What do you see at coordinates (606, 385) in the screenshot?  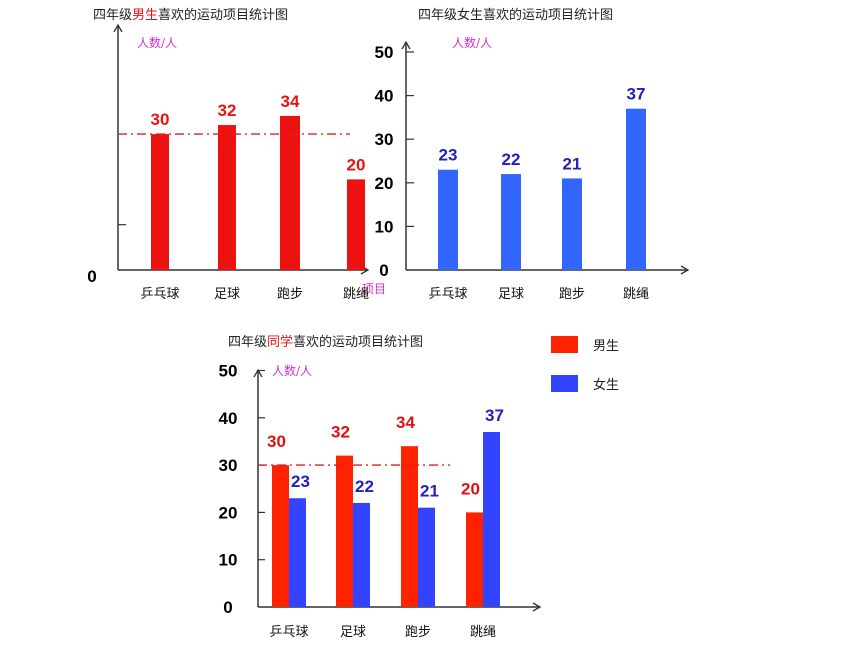 I see `legend-label: 女生` at bounding box center [606, 385].